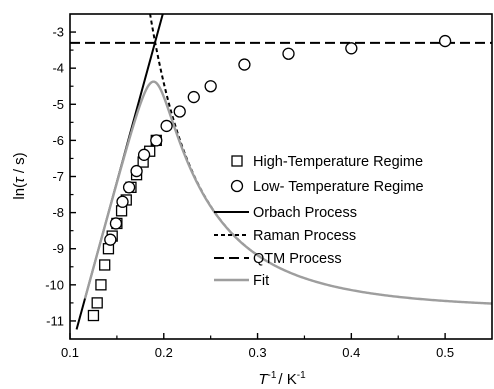 This screenshot has width=494, height=389. I want to click on y-tick-label: -9, so click(58, 248).